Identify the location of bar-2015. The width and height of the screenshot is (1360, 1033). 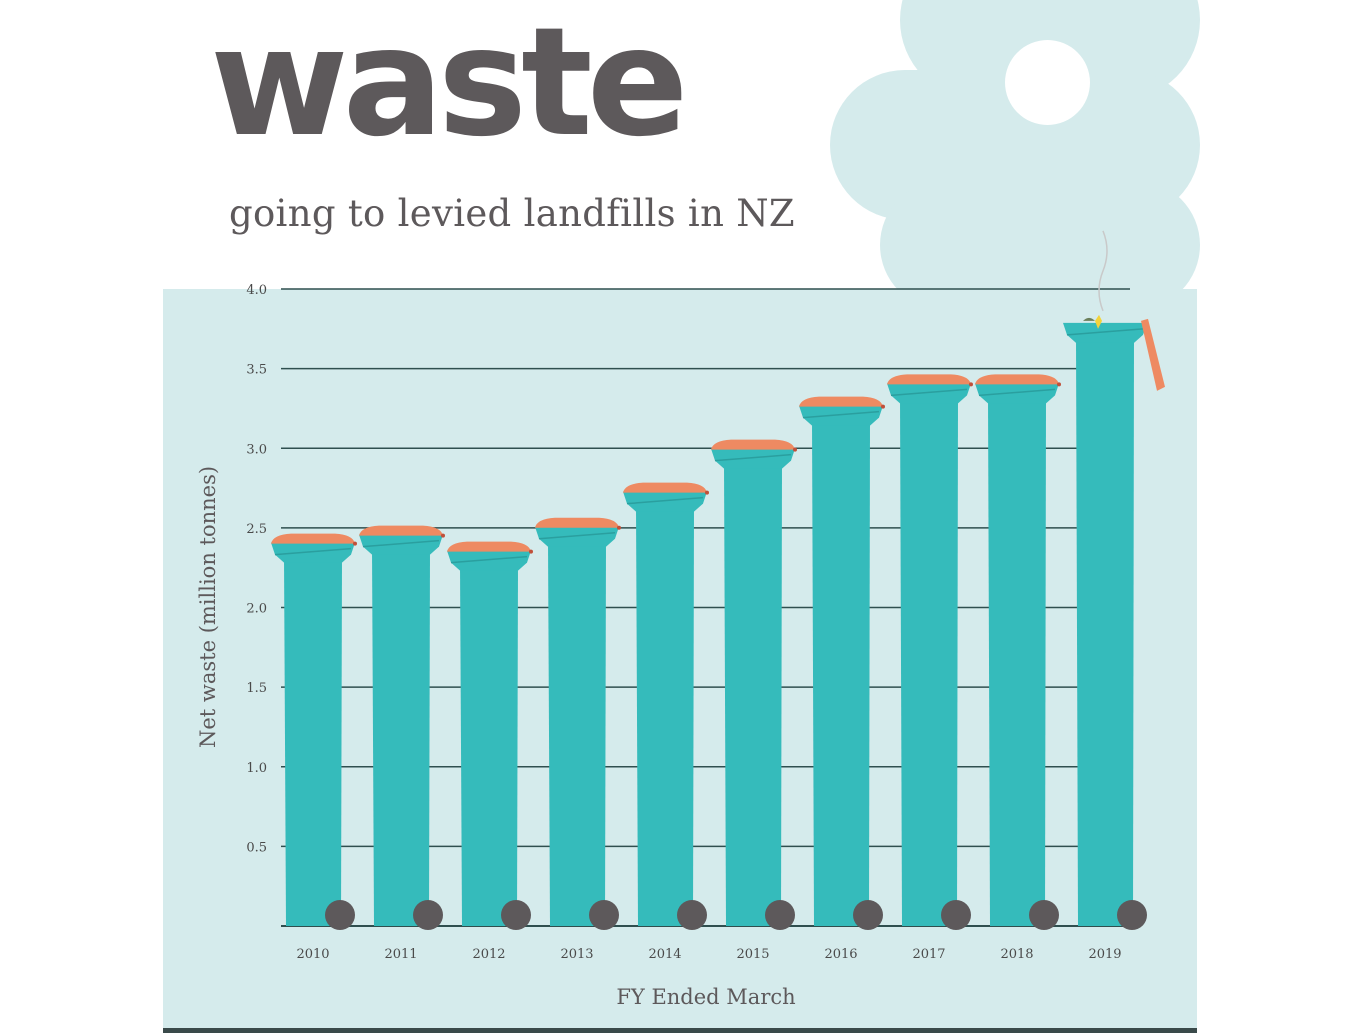
(754, 684).